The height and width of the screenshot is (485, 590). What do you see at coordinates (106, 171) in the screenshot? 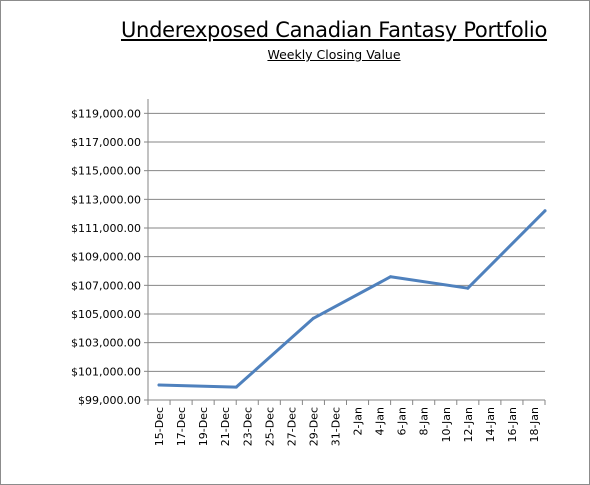
I see `y-tick-label: $115,000.00` at bounding box center [106, 171].